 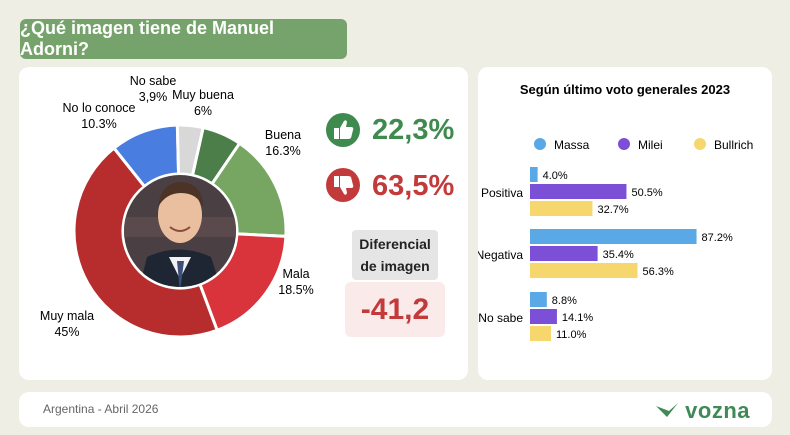 What do you see at coordinates (658, 272) in the screenshot?
I see `bar-value-label: 56.3%` at bounding box center [658, 272].